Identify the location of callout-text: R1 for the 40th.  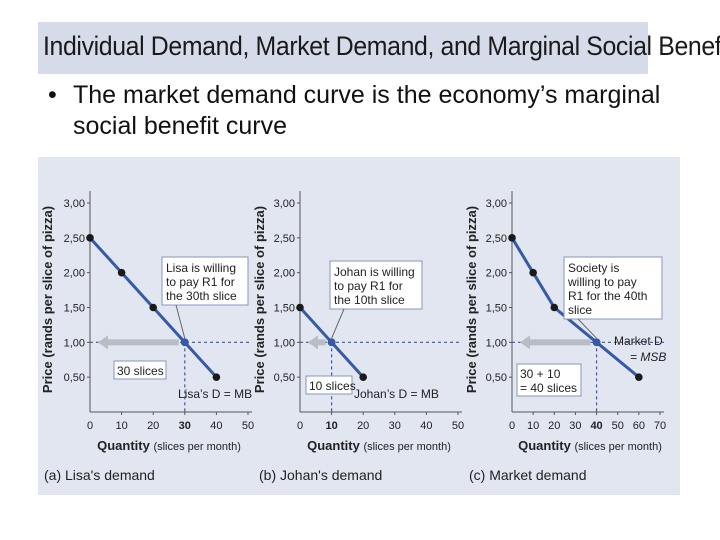
(607, 296).